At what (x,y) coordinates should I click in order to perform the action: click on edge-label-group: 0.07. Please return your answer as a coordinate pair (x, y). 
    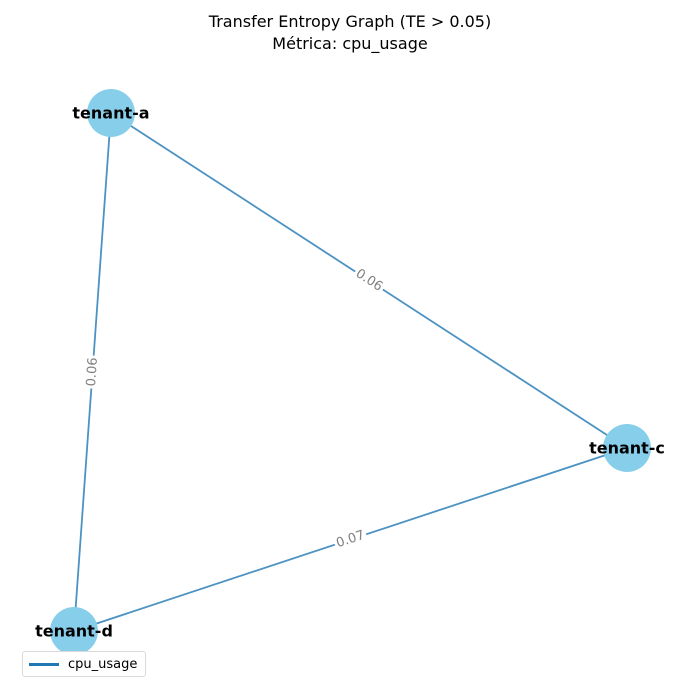
    Looking at the image, I should click on (350, 539).